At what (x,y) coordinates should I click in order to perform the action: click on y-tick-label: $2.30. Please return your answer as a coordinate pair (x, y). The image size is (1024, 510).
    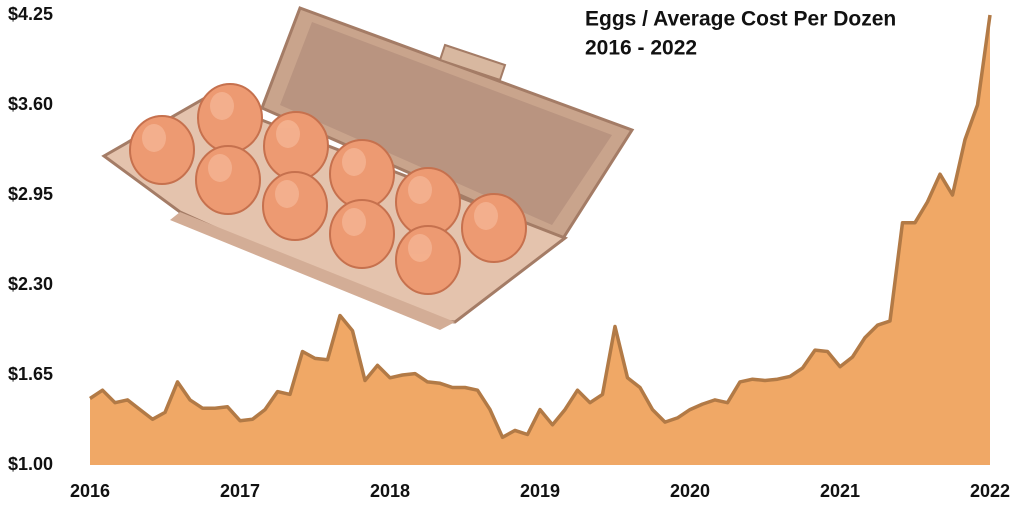
    Looking at the image, I should click on (30, 284).